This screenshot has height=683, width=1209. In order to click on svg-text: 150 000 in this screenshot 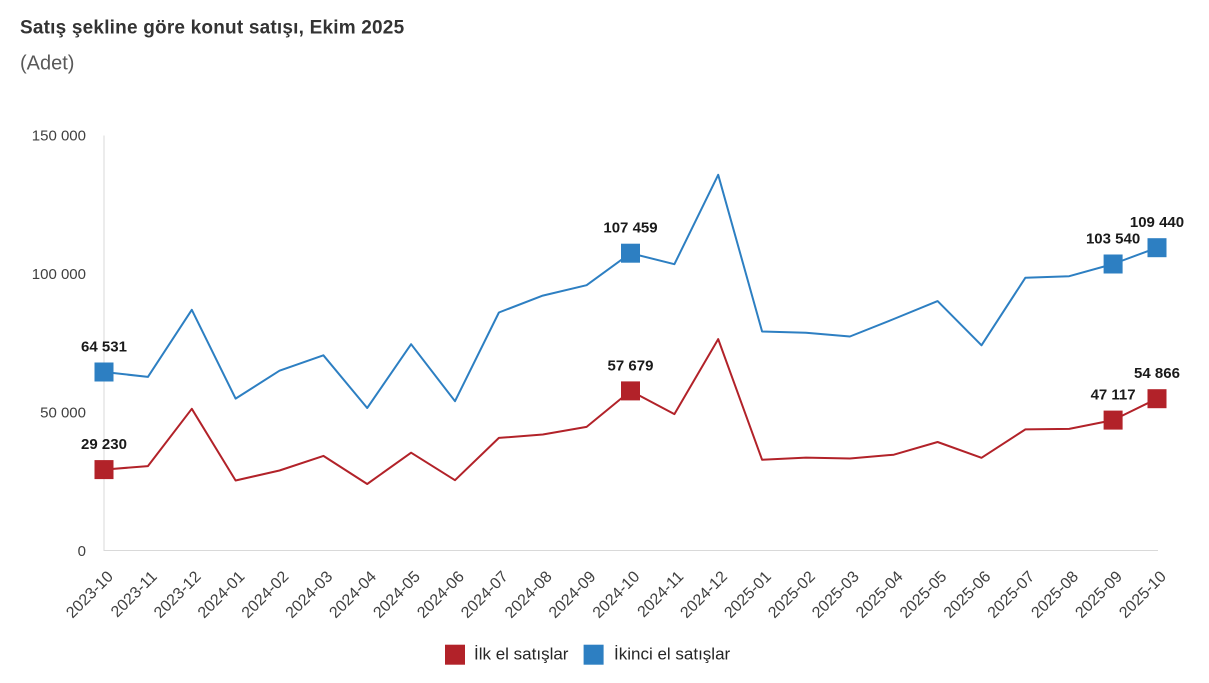, I will do `click(59, 135)`.